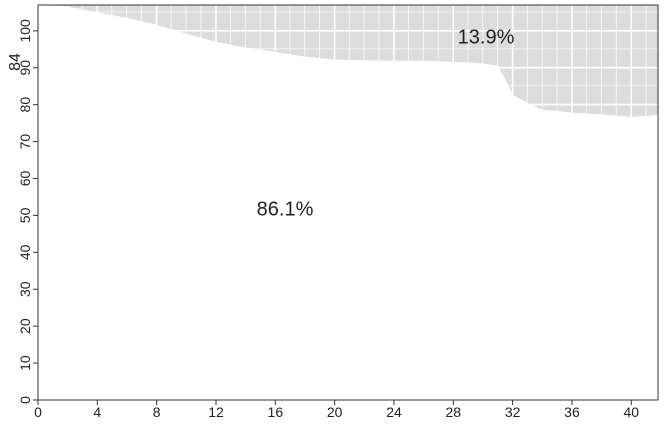  I want to click on y-tick-label: 90, so click(25, 68).